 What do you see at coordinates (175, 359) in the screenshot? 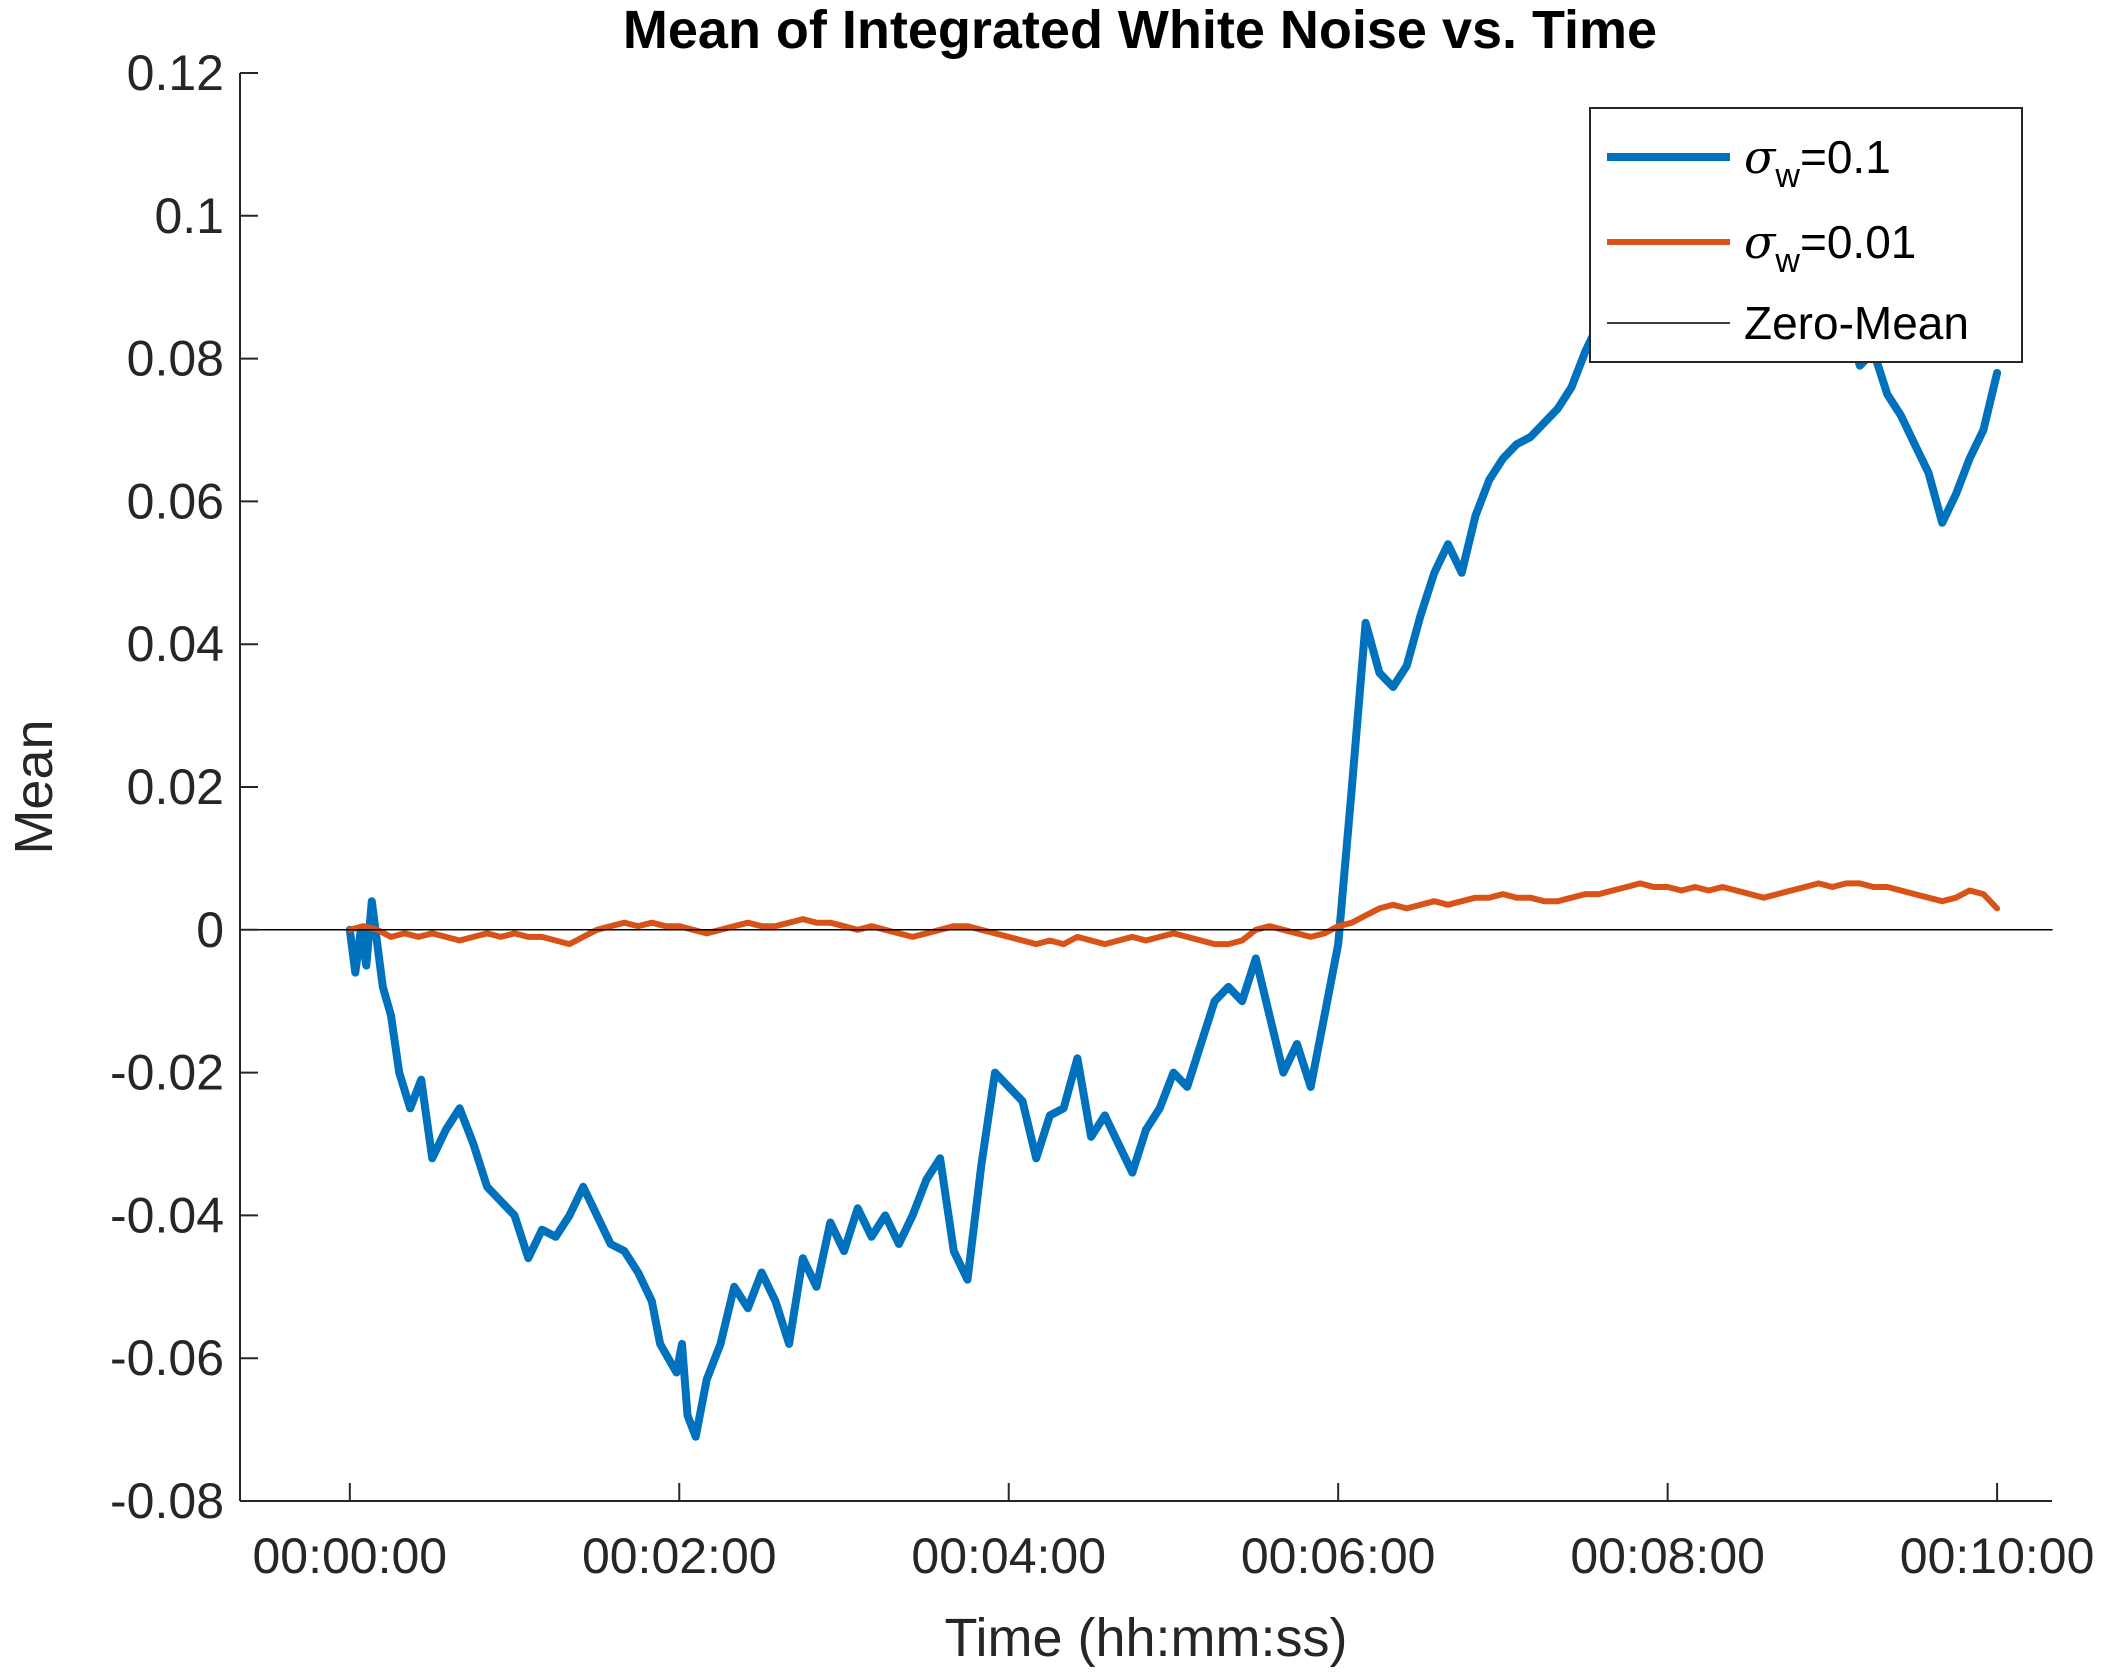
I see `y-tick-label: 0.08` at bounding box center [175, 359].